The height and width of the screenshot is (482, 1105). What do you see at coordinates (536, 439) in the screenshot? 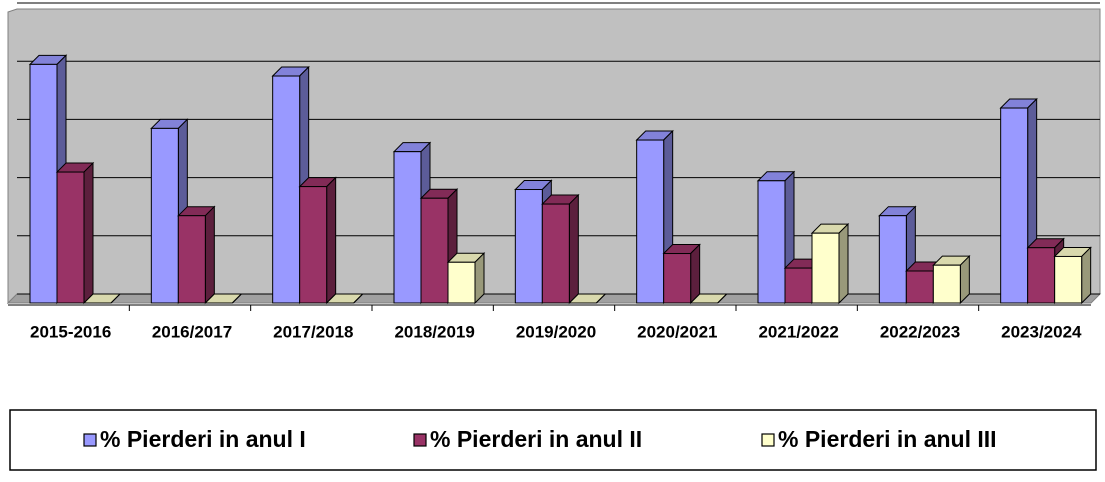
I see `legend-label: % Pierderi in anul II` at bounding box center [536, 439].